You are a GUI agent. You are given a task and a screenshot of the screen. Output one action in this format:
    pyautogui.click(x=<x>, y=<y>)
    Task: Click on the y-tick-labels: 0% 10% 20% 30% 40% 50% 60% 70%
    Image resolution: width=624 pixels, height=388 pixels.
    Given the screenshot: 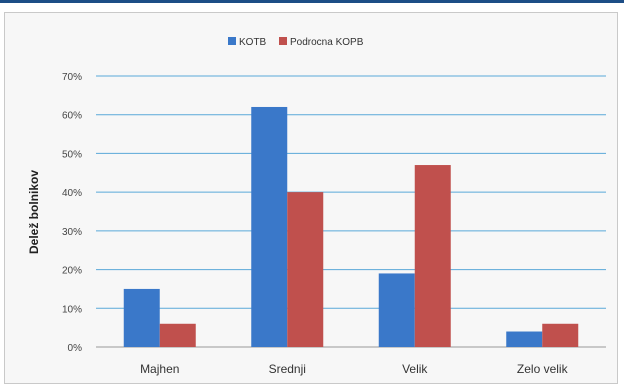 What is the action you would take?
    pyautogui.click(x=72, y=213)
    